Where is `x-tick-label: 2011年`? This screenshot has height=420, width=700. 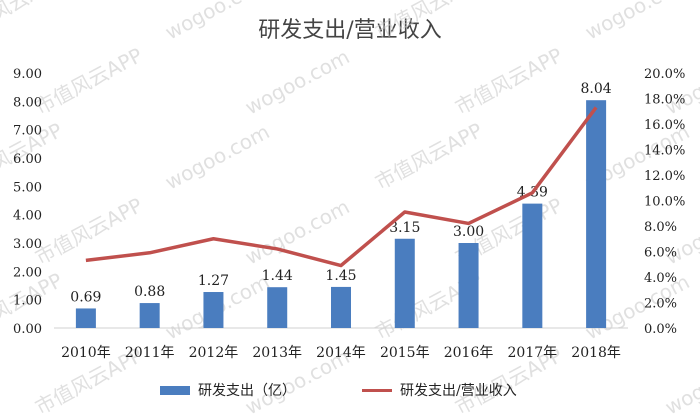 x-tick-label: 2011年 is located at coordinates (150, 353).